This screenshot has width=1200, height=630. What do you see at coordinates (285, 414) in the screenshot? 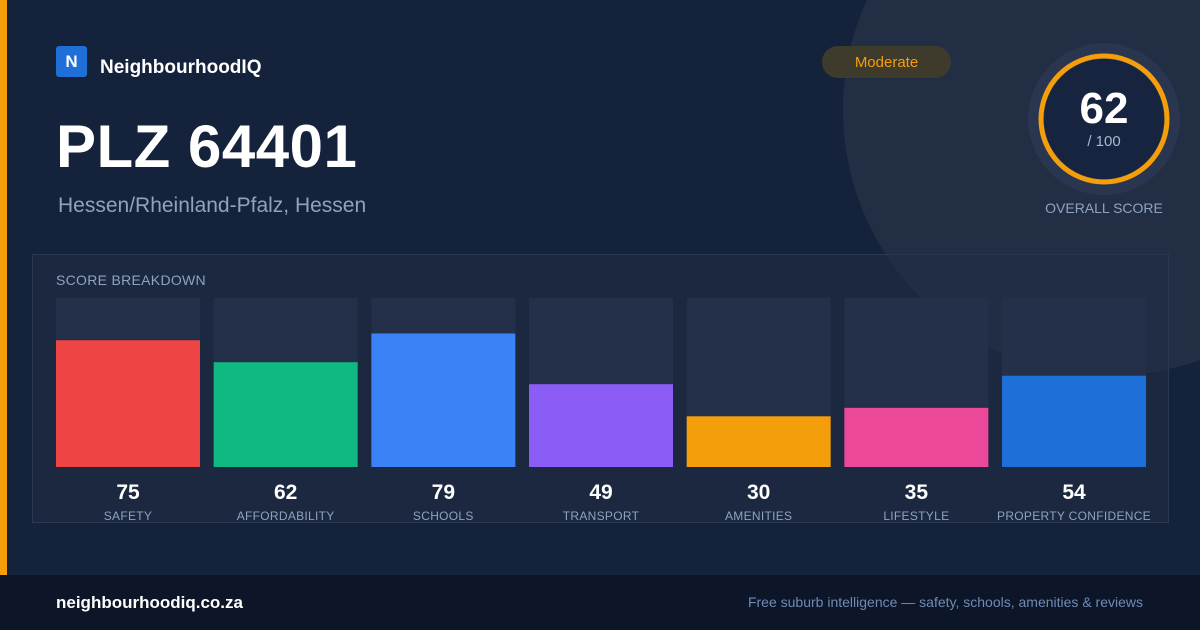
I see `bar-affordability` at bounding box center [285, 414].